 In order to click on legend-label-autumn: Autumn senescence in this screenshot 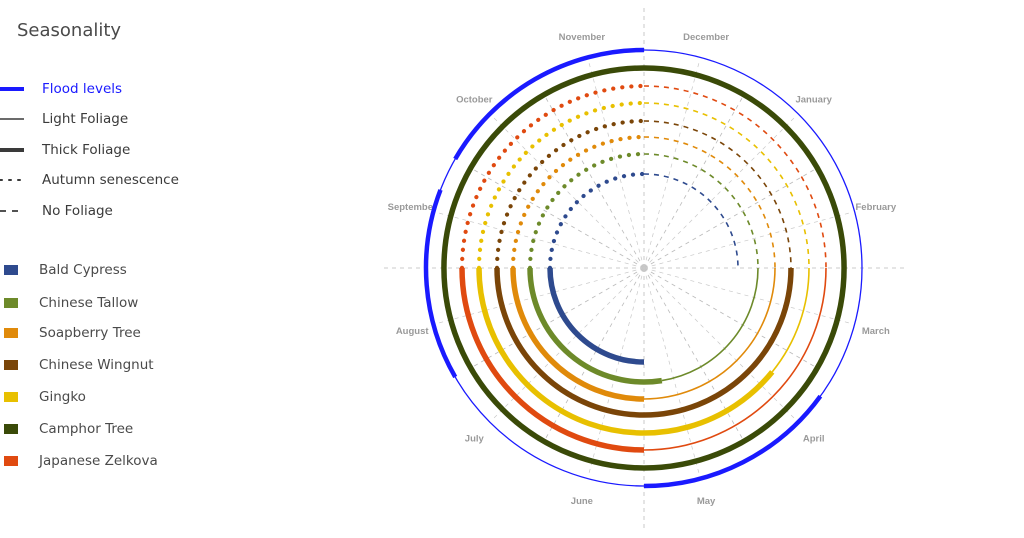, I will do `click(110, 180)`.